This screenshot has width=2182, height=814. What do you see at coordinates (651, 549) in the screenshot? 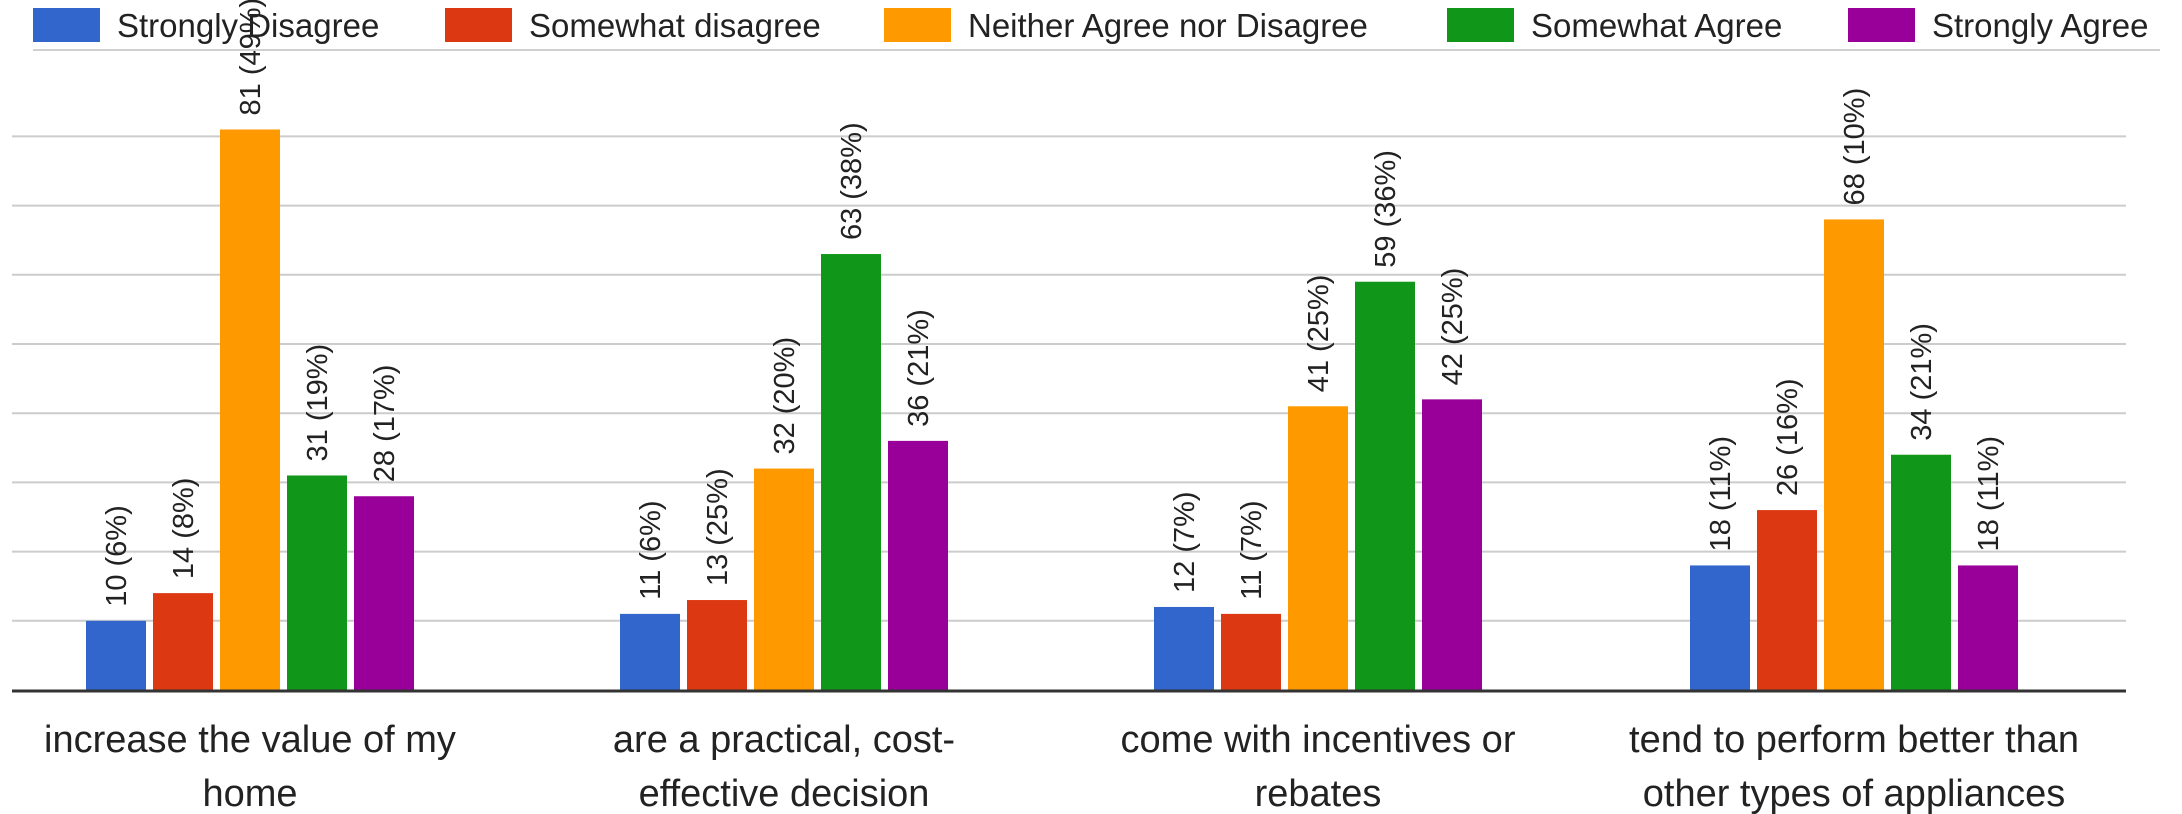
I see `data-label: 11 (6%)` at bounding box center [651, 549].